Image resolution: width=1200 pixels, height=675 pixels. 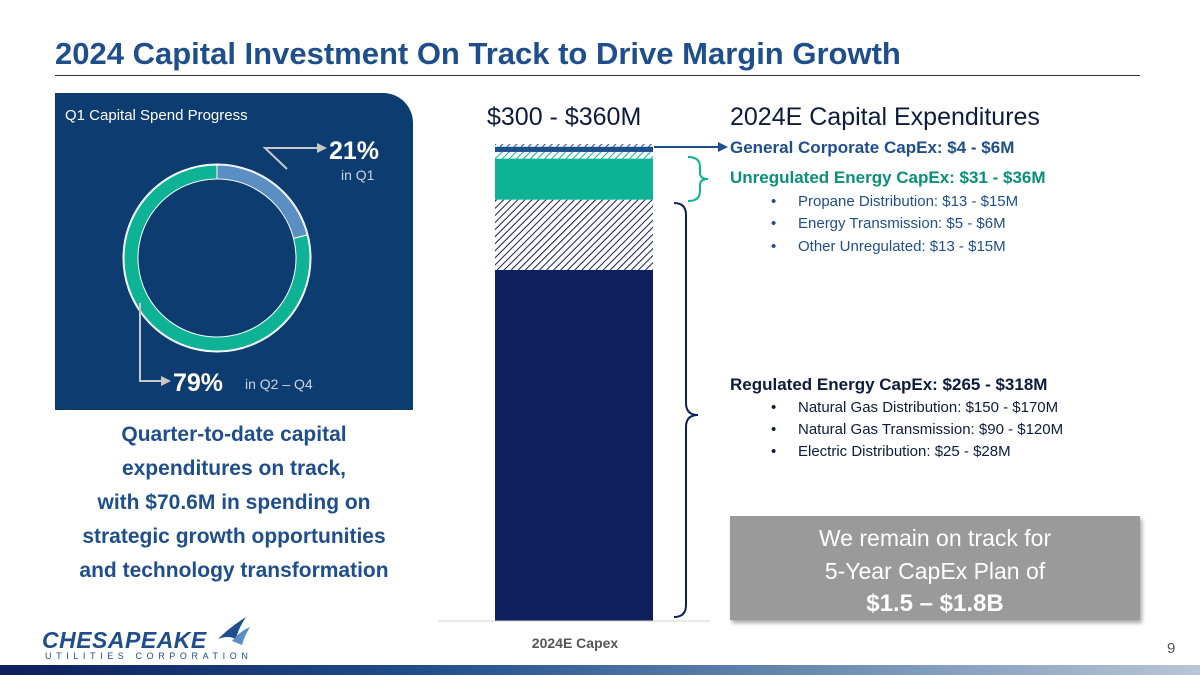 What do you see at coordinates (234, 536) in the screenshot?
I see `quote-line: strategic growth opportunities` at bounding box center [234, 536].